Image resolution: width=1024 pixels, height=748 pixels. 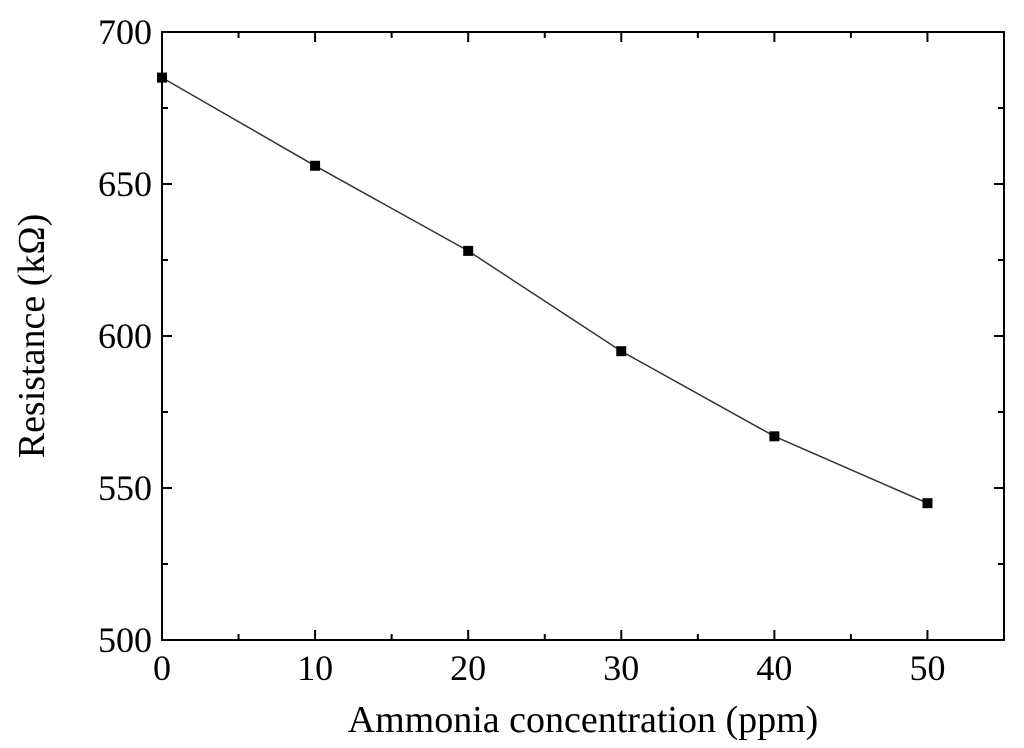 What do you see at coordinates (125, 32) in the screenshot?
I see `y-tick-label: 700` at bounding box center [125, 32].